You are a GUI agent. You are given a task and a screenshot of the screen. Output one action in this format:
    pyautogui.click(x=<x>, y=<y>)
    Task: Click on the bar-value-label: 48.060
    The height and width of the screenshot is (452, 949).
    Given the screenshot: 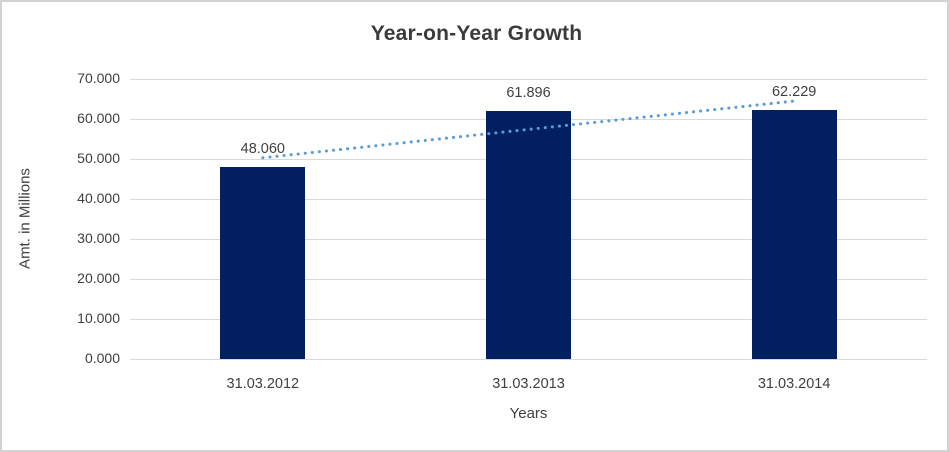 What is the action you would take?
    pyautogui.click(x=262, y=148)
    